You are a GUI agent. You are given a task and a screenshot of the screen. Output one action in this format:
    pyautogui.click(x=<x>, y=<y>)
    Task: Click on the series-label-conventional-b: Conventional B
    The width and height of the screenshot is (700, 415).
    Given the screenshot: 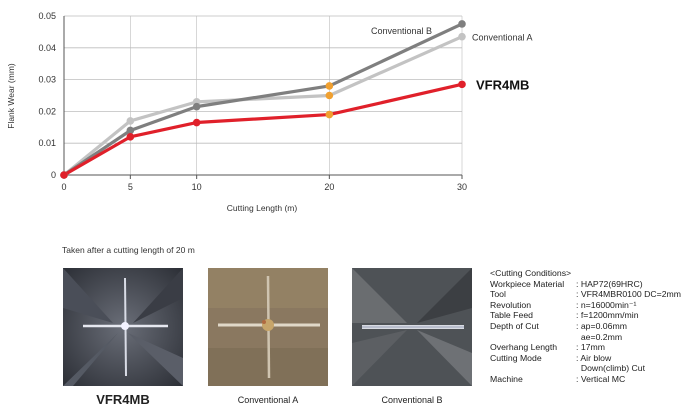 What is the action you would take?
    pyautogui.click(x=401, y=31)
    